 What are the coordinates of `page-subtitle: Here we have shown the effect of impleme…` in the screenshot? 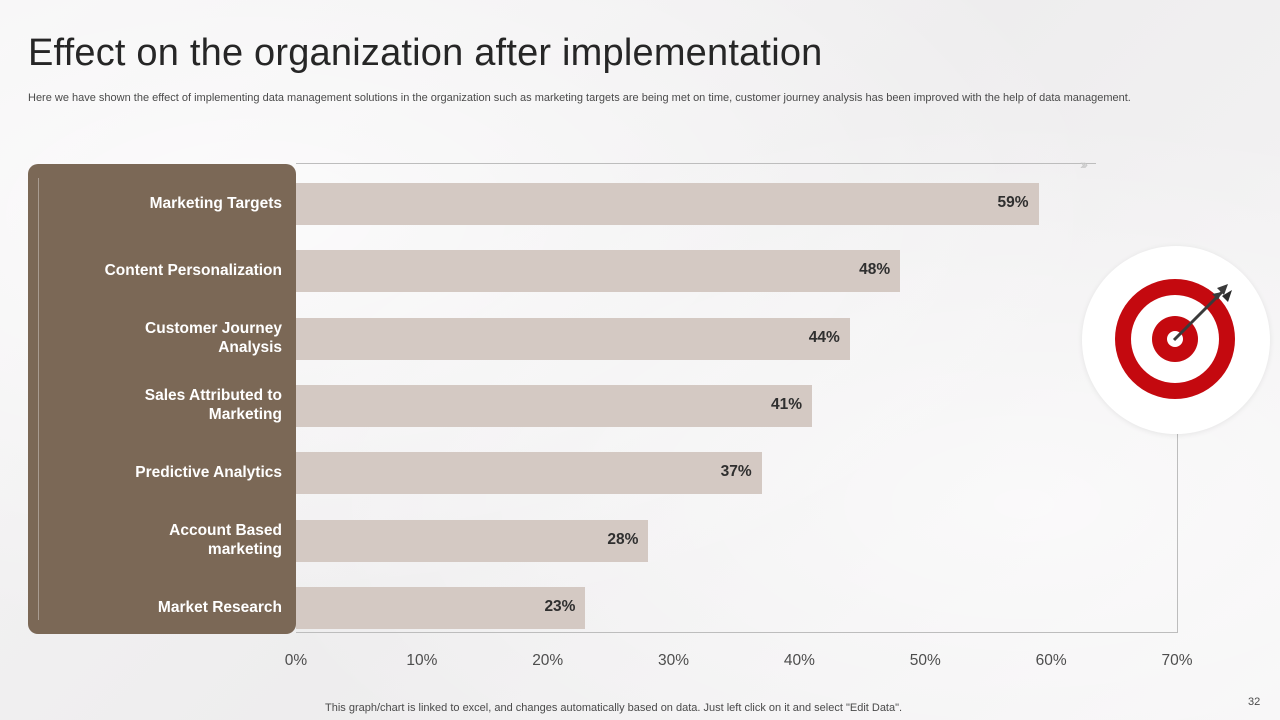 It's located at (579, 98).